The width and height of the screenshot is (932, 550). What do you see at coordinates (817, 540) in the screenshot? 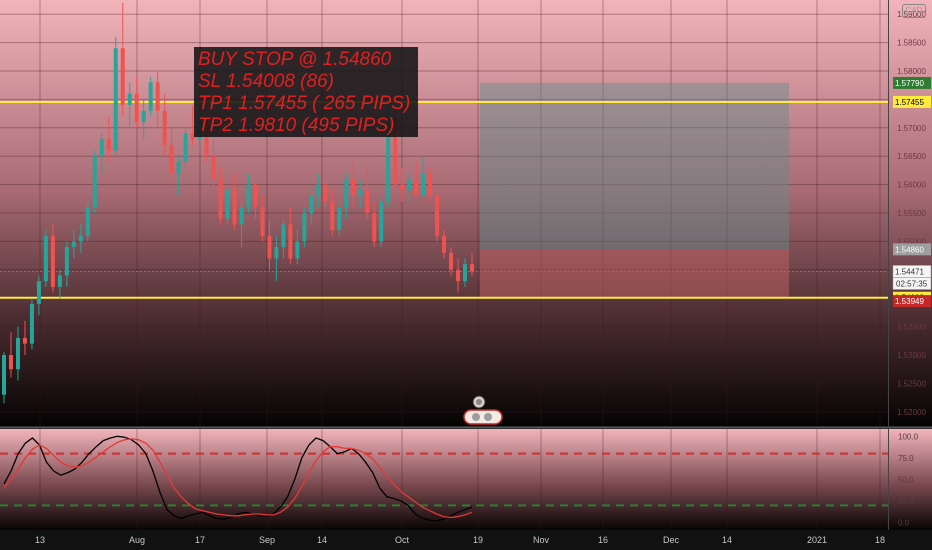
I see `time-tick-label: 2021` at bounding box center [817, 540].